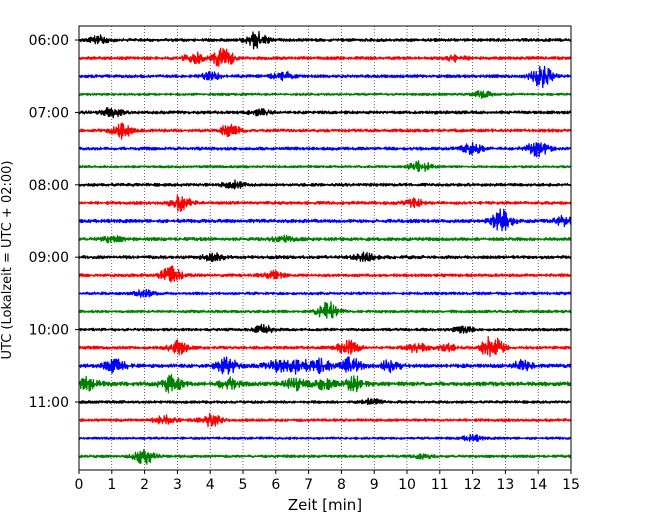 This screenshot has height=525, width=650. What do you see at coordinates (325, 383) in the screenshot?
I see `trace-10:45` at bounding box center [325, 383].